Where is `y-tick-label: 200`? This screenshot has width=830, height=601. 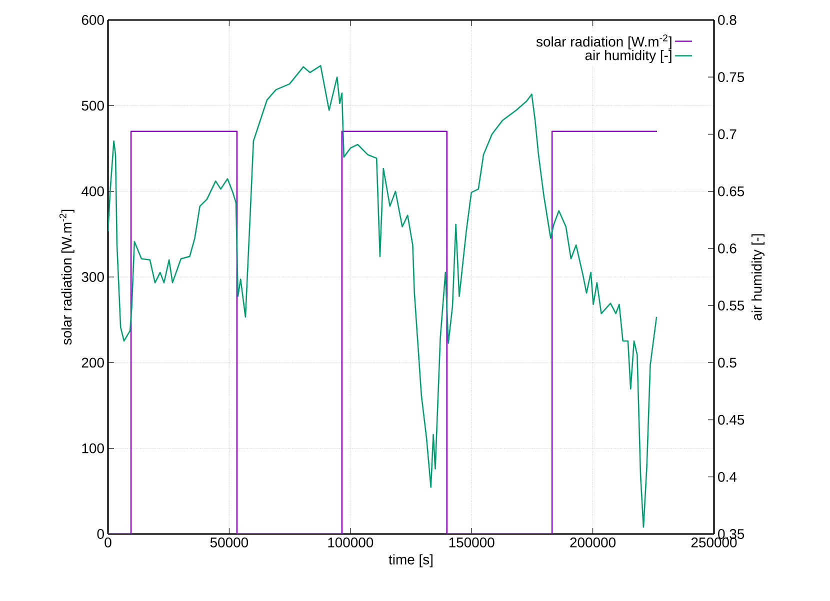
y-tick-label: 200 is located at coordinates (93, 363).